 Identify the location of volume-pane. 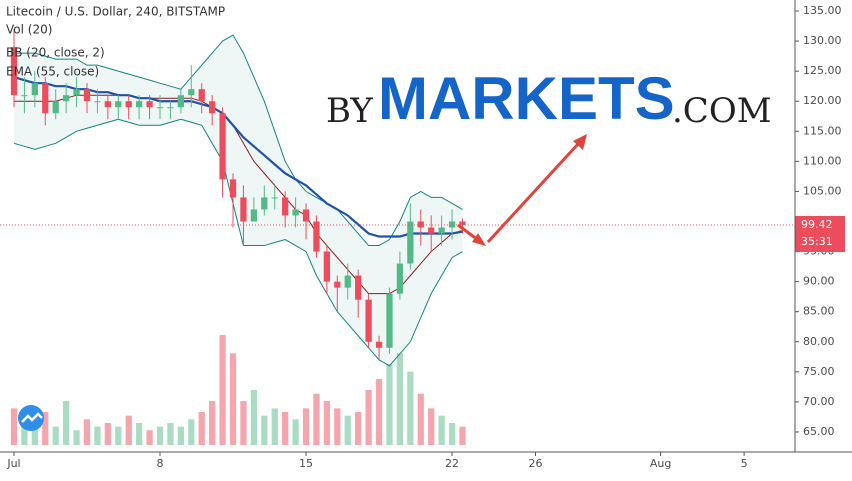
(238, 390).